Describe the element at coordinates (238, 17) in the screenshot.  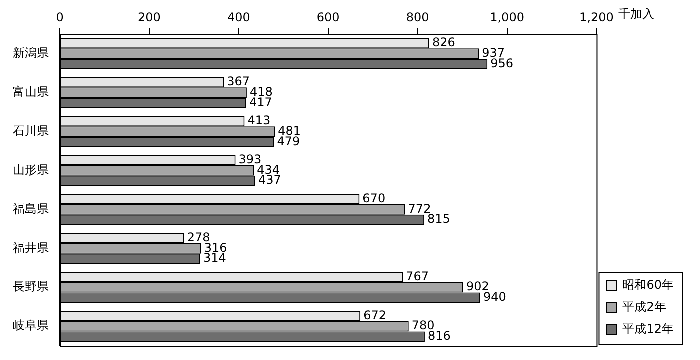
I see `x-tick-label: 400` at that location.